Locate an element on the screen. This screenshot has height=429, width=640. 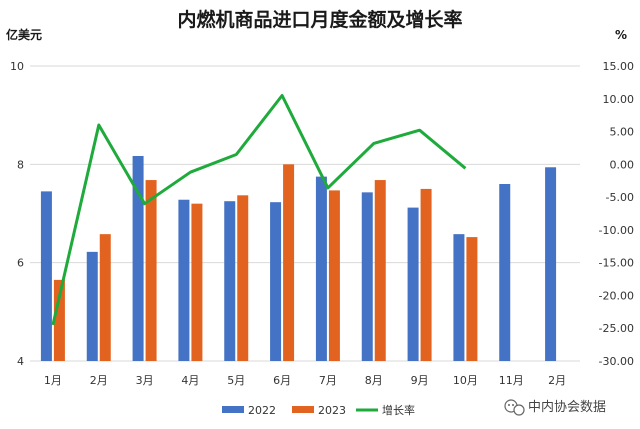
watermark: 中内协会数据 is located at coordinates (555, 407).